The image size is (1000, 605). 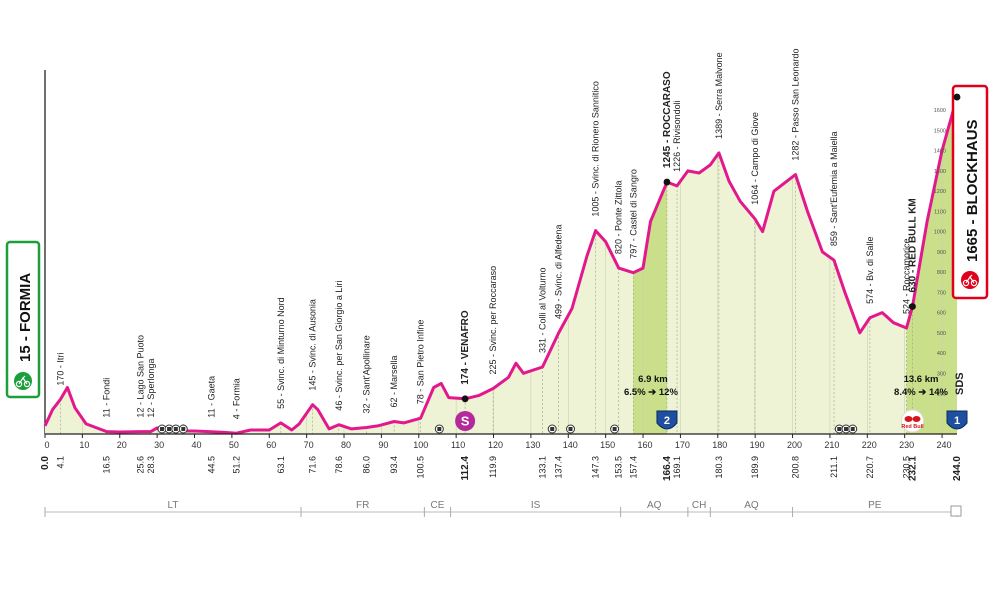 I want to click on km-label: 28.3, so click(x=151, y=465).